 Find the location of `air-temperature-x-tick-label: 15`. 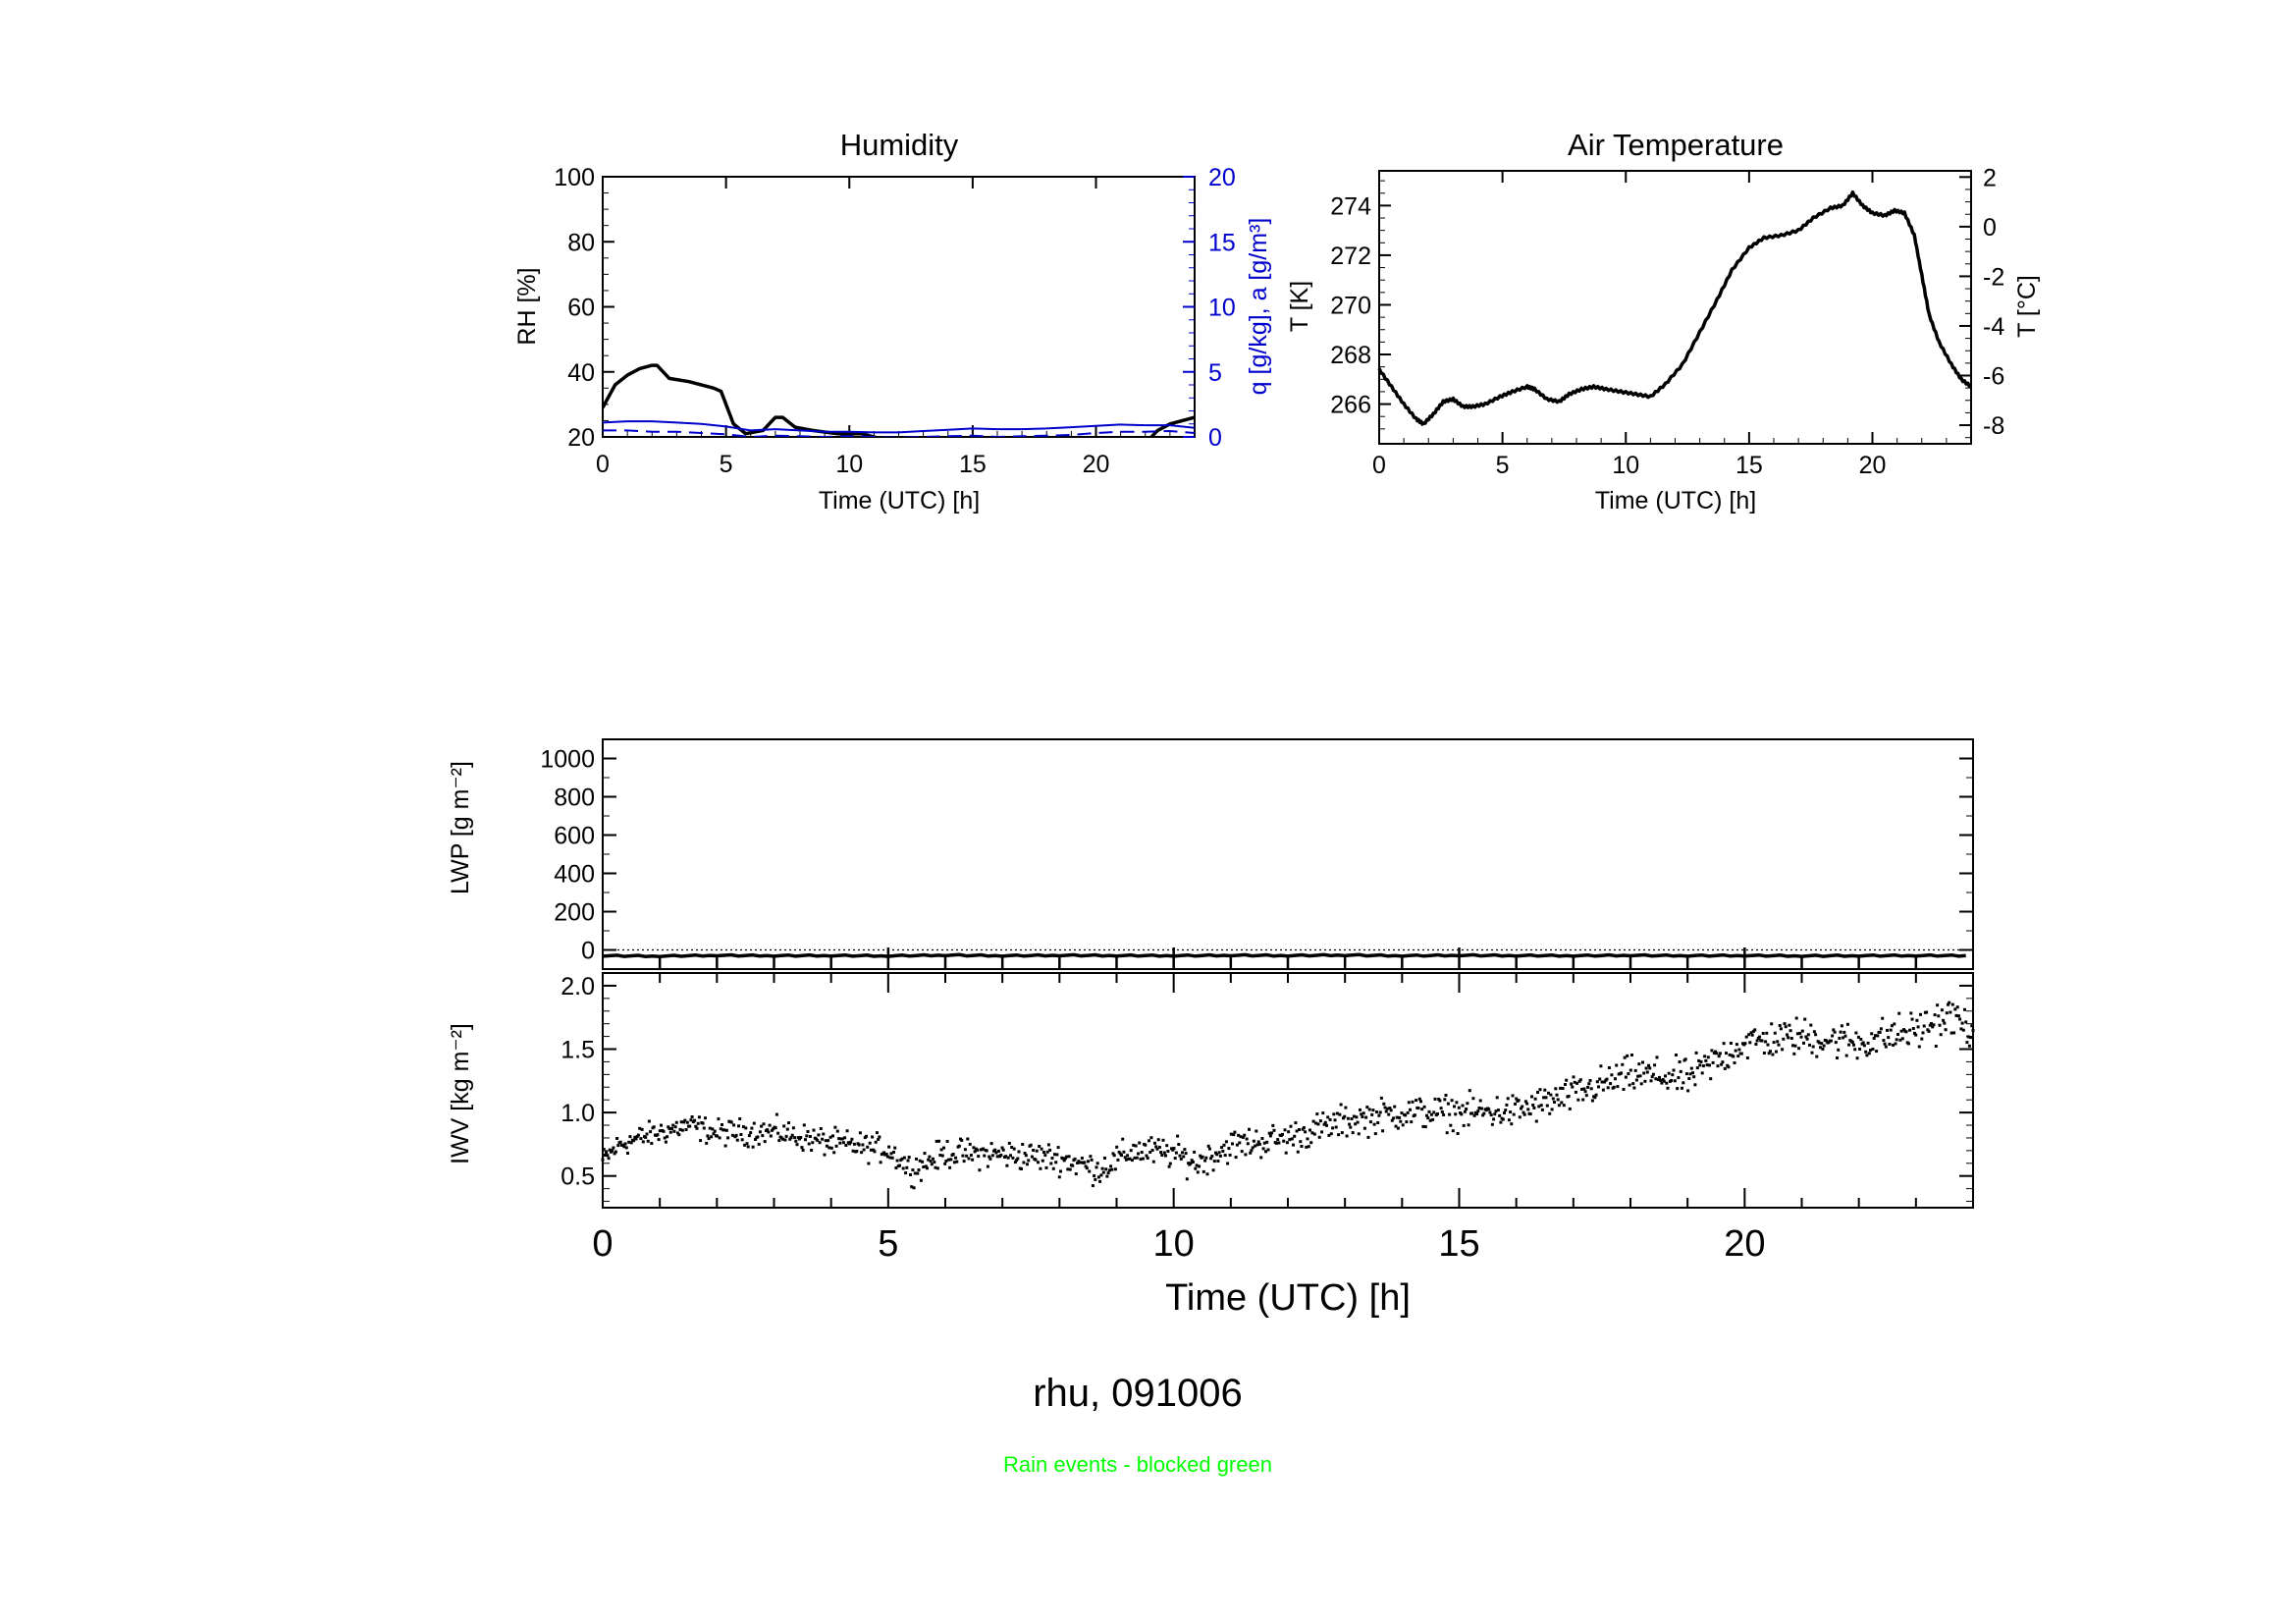

air-temperature-x-tick-label: 15 is located at coordinates (1749, 465).